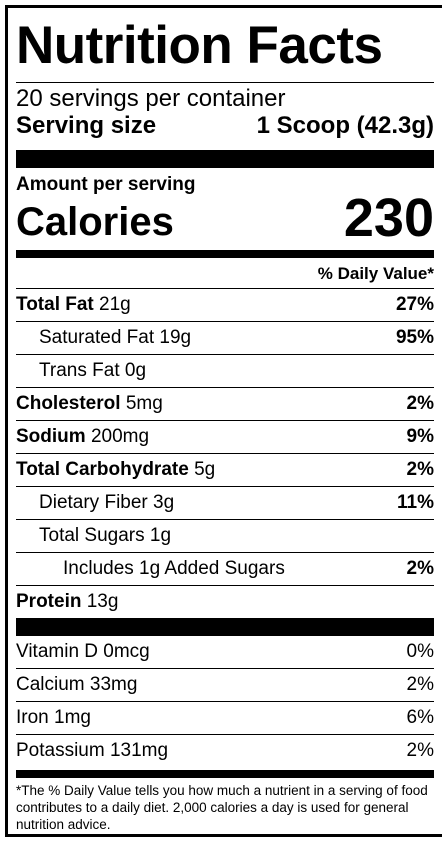  What do you see at coordinates (225, 652) in the screenshot?
I see `vitamin-row-vitamin-d: Vitamin D 0mcg 0%` at bounding box center [225, 652].